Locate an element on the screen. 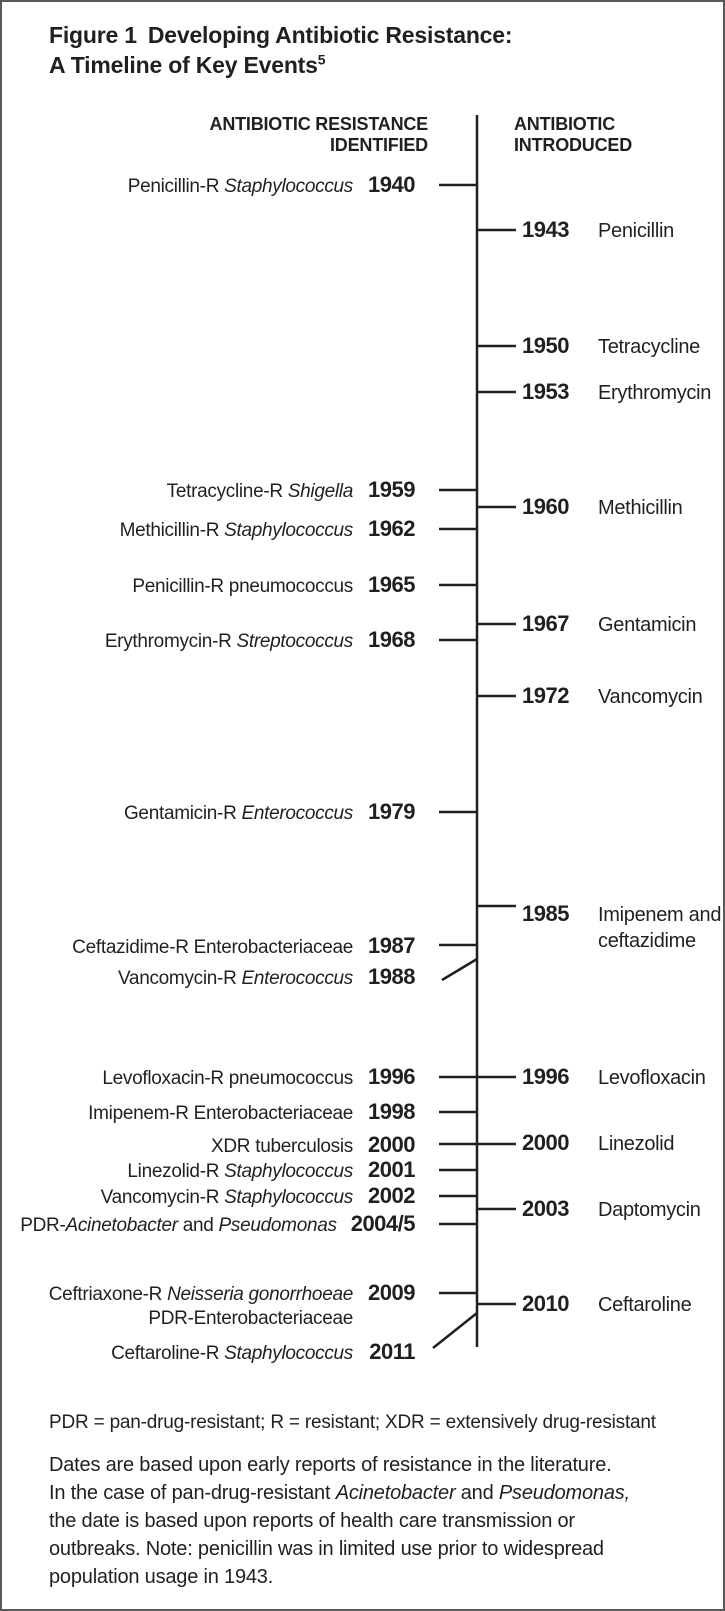 The image size is (725, 1611). resistance-event-label: Gentamicin-R Enterococcus is located at coordinates (238, 813).